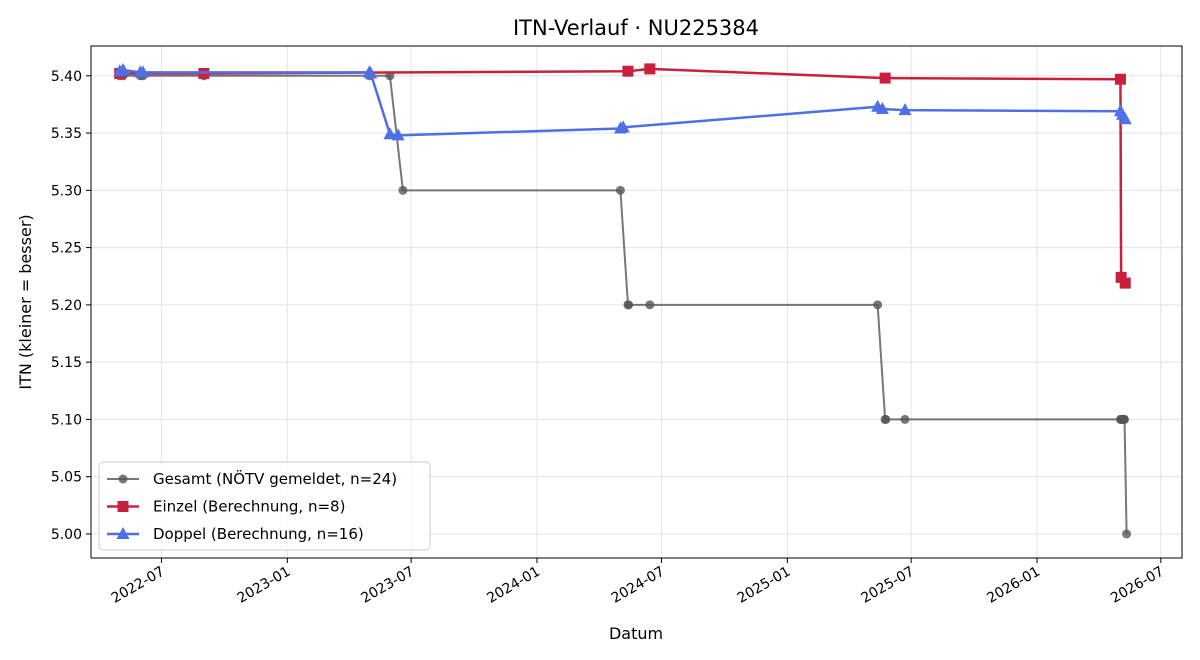  I want to click on legend-label: Gesamt (NÖTV gemeldet, n=24), so click(275, 478).